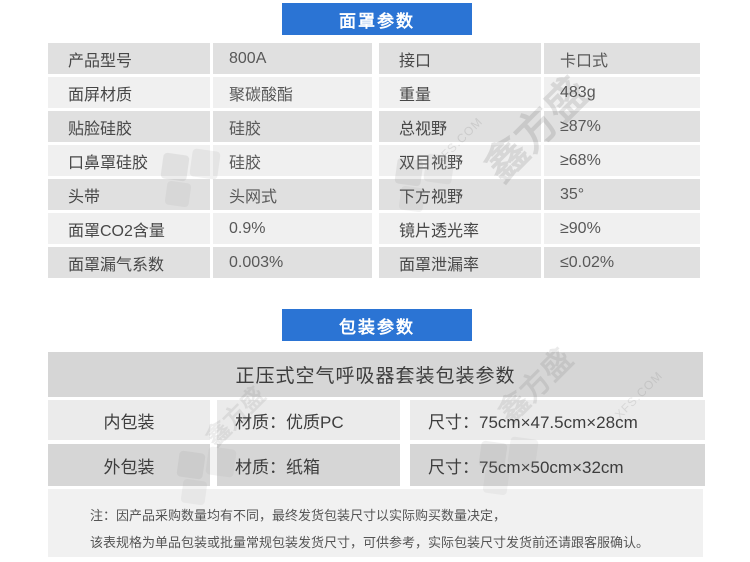 This screenshot has height=562, width=750. I want to click on spec-value: ≥87%, so click(622, 126).